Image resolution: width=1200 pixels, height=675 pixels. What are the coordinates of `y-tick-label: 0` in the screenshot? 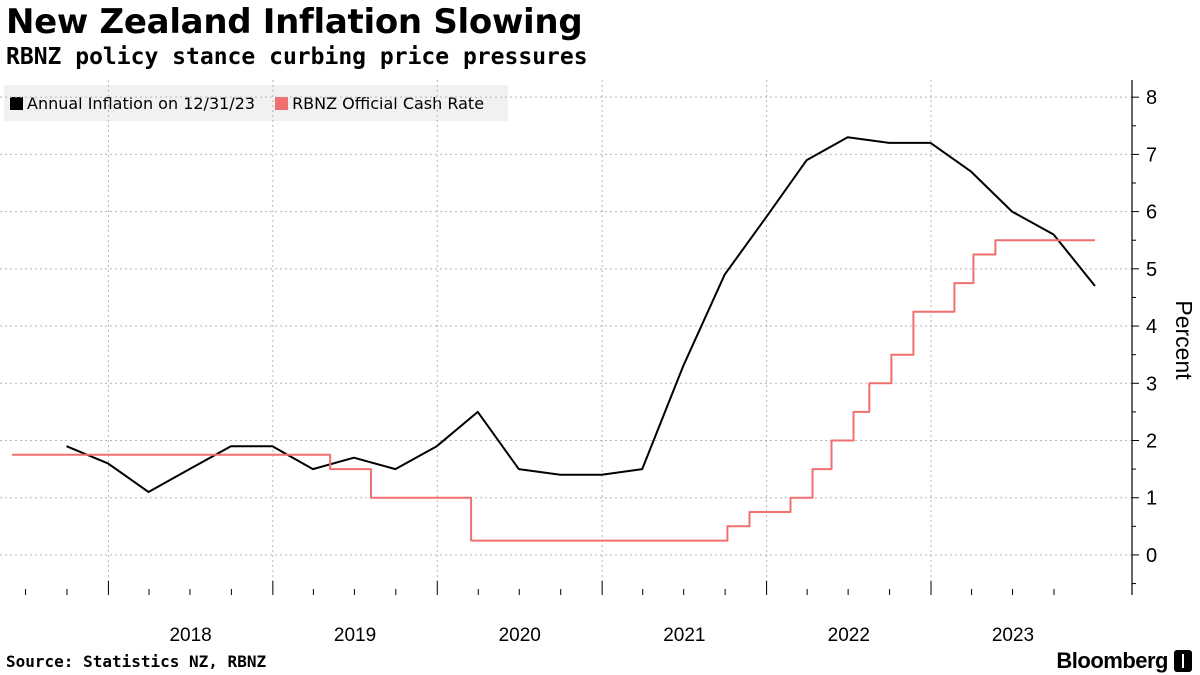 It's located at (1151, 556).